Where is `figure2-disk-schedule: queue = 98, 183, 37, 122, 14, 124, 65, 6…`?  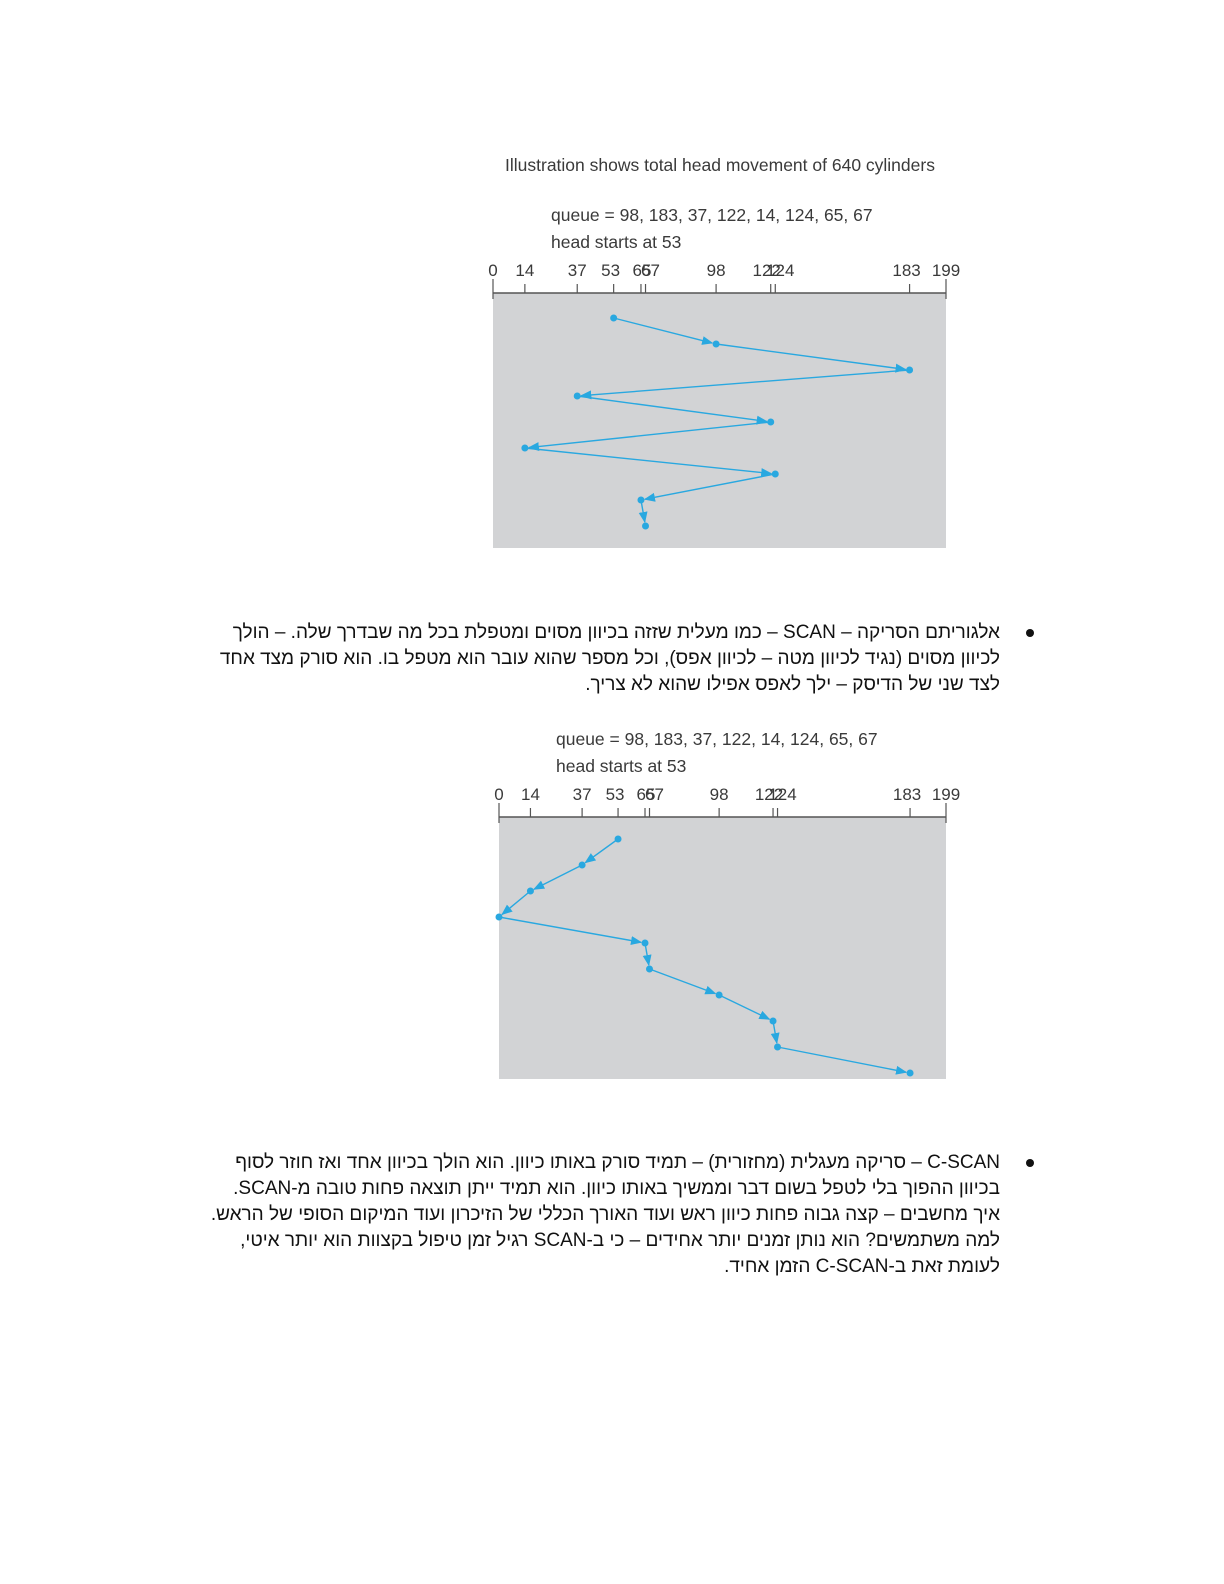
figure2-disk-schedule: queue = 98, 183, 37, 122, 14, 124, 65, 6… is located at coordinates (726, 903).